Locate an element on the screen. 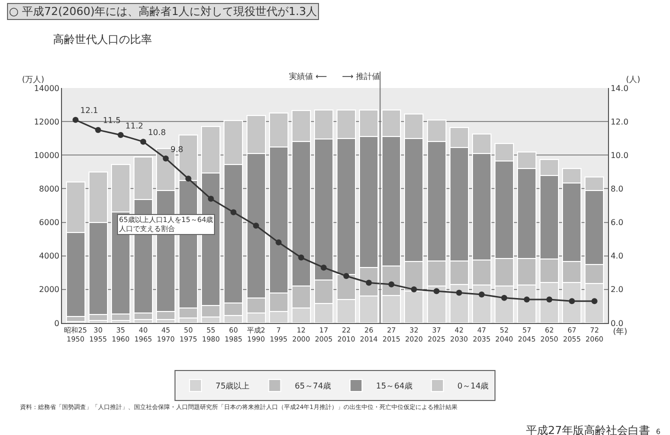  text: ⟶ 推計値 is located at coordinates (361, 76).